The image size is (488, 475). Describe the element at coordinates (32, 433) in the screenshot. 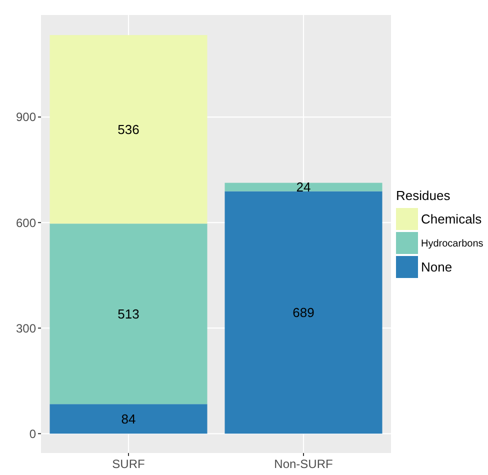

I see `y-tick-label: 0` at that location.